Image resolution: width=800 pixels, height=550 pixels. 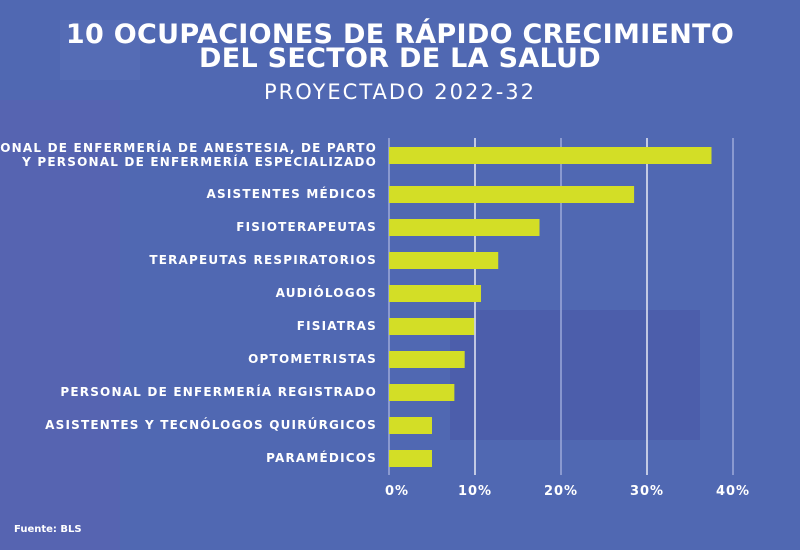 I want to click on category-label: TERAPEUTAS RESPIRATORIOS, so click(x=263, y=260).